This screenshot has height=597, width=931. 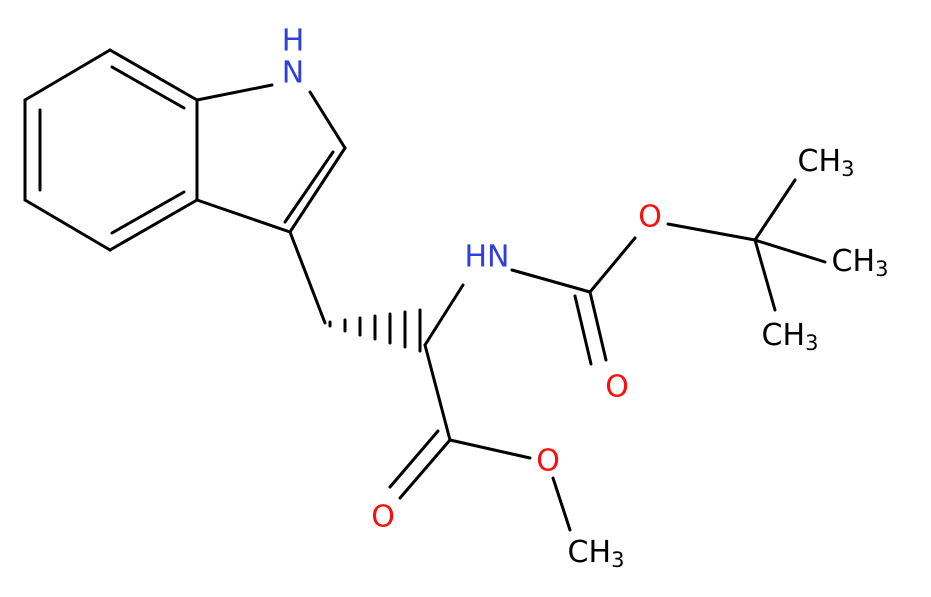 What do you see at coordinates (487, 257) in the screenshot?
I see `atom-label: HN` at bounding box center [487, 257].